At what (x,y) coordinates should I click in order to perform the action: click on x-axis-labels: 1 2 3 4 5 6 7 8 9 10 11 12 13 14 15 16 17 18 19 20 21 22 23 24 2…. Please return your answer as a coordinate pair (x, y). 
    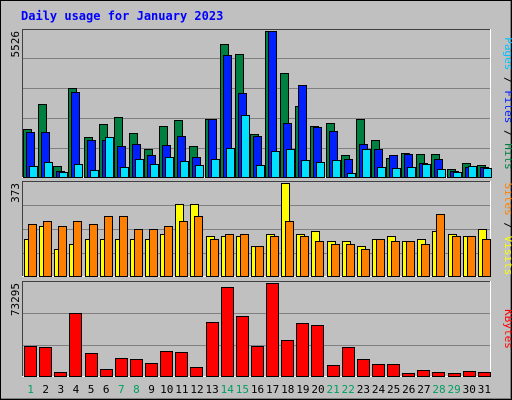
    Looking at the image, I should click on (259, 389).